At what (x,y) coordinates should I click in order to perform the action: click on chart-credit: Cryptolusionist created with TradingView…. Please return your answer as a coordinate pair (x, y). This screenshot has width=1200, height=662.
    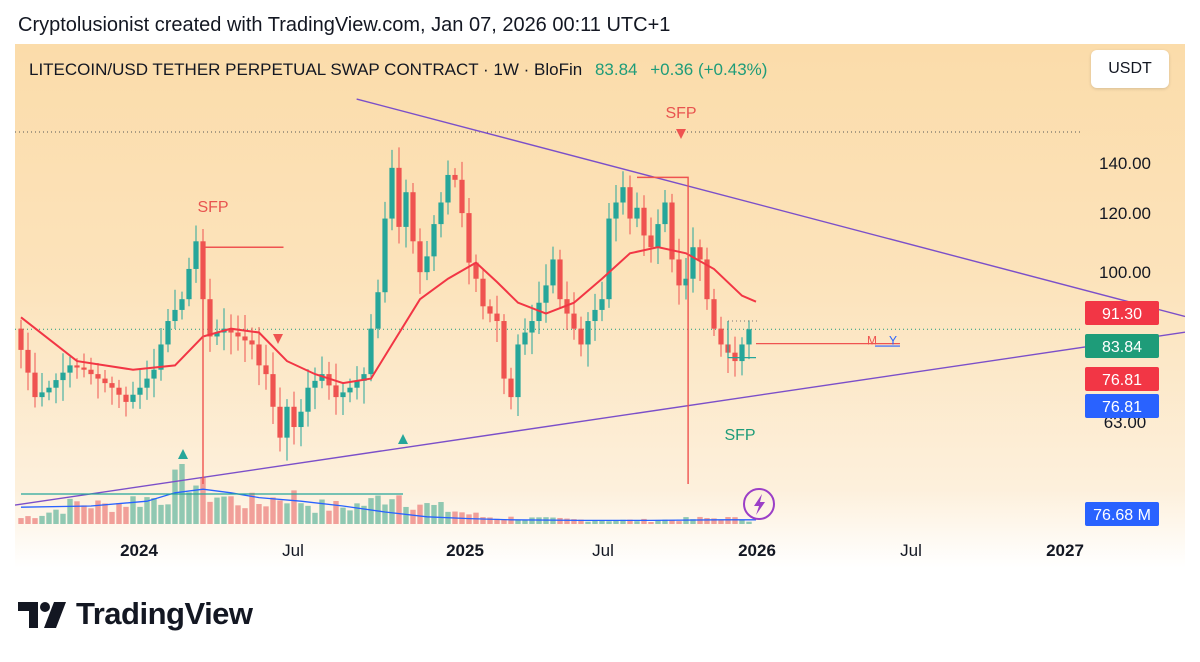
    Looking at the image, I should click on (344, 25).